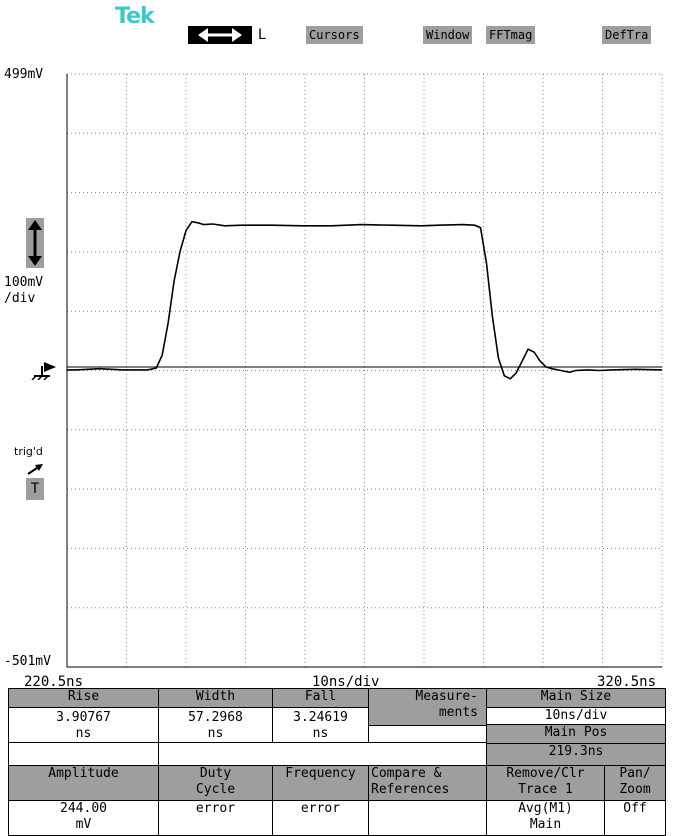 Image resolution: width=674 pixels, height=836 pixels. What do you see at coordinates (576, 734) in the screenshot?
I see `main-pos-label: Main Pos` at bounding box center [576, 734].